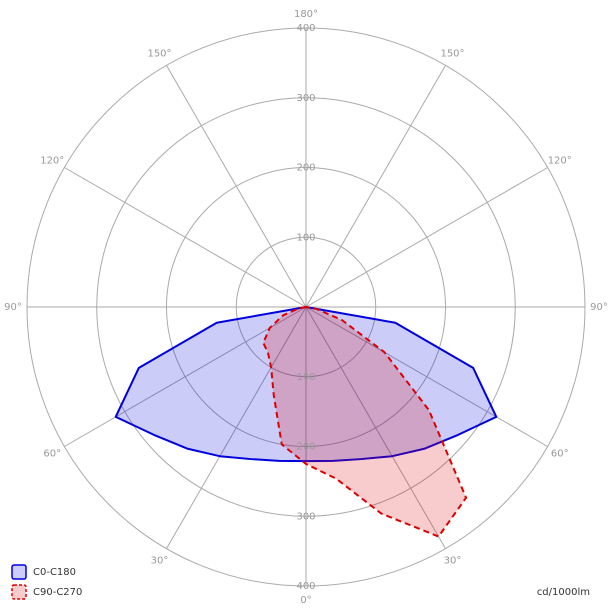 This screenshot has width=613, height=616. What do you see at coordinates (57, 592) in the screenshot?
I see `legend-label: C90-C270` at bounding box center [57, 592].